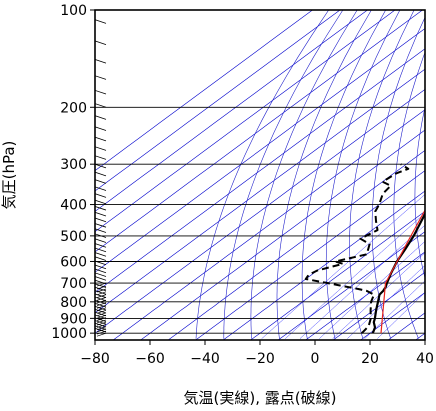 This screenshot has width=436, height=411. What do you see at coordinates (73, 108) in the screenshot?
I see `y-tick-label: 200` at bounding box center [73, 108].